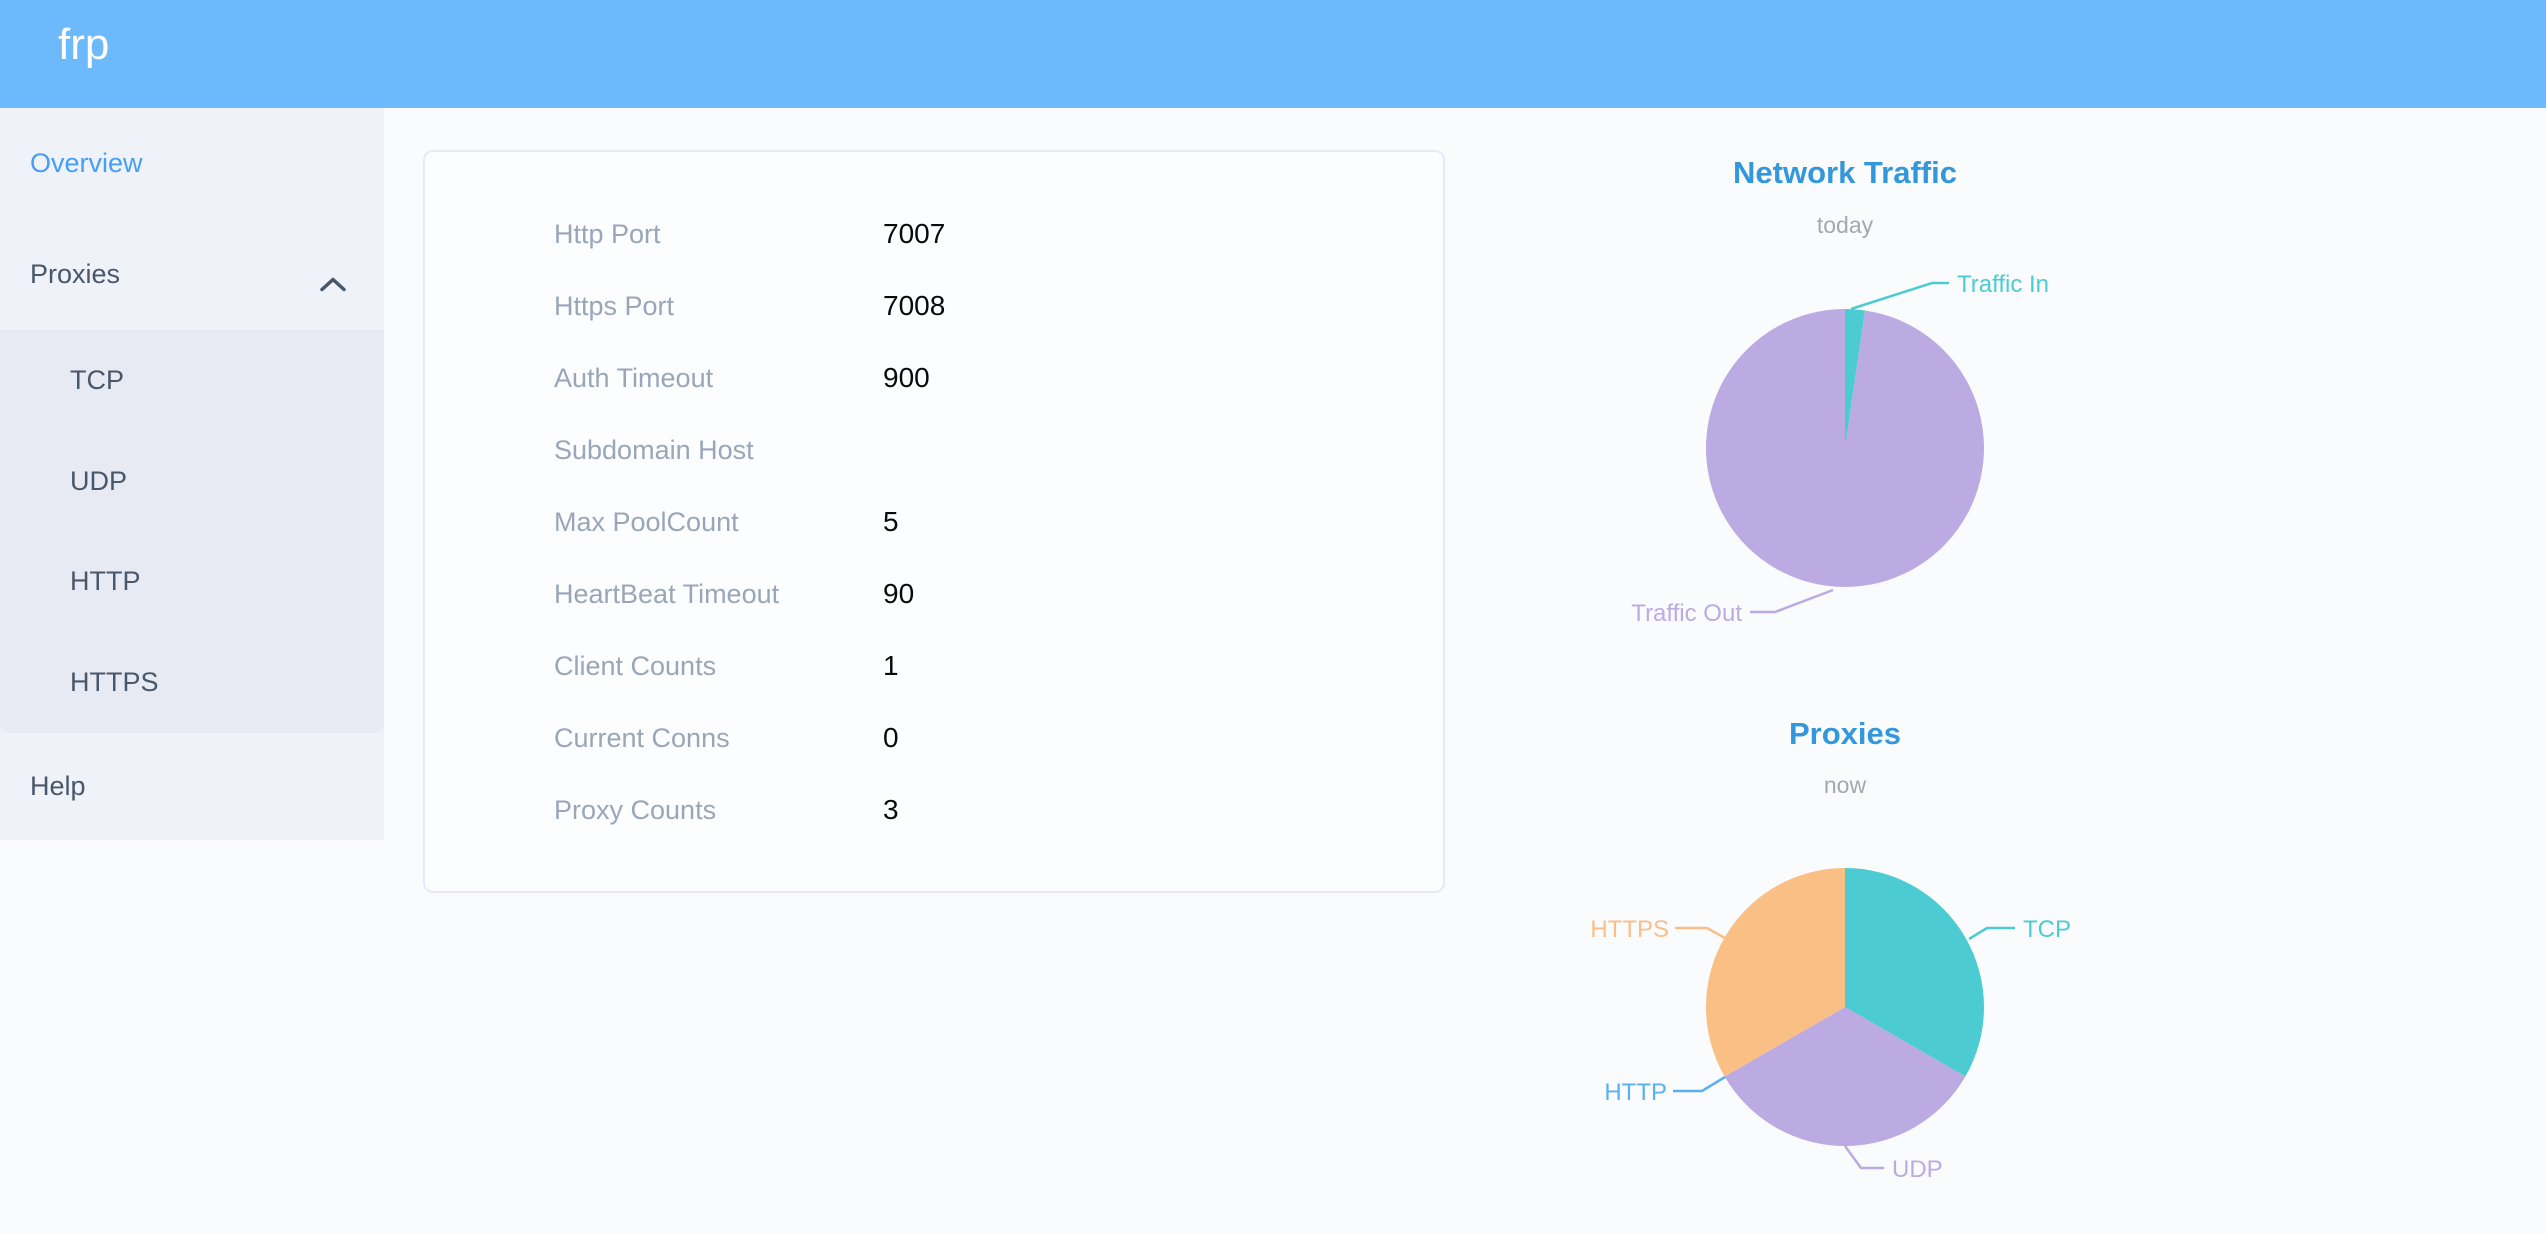  Describe the element at coordinates (646, 521) in the screenshot. I see `config-label: Max PoolCount` at that location.